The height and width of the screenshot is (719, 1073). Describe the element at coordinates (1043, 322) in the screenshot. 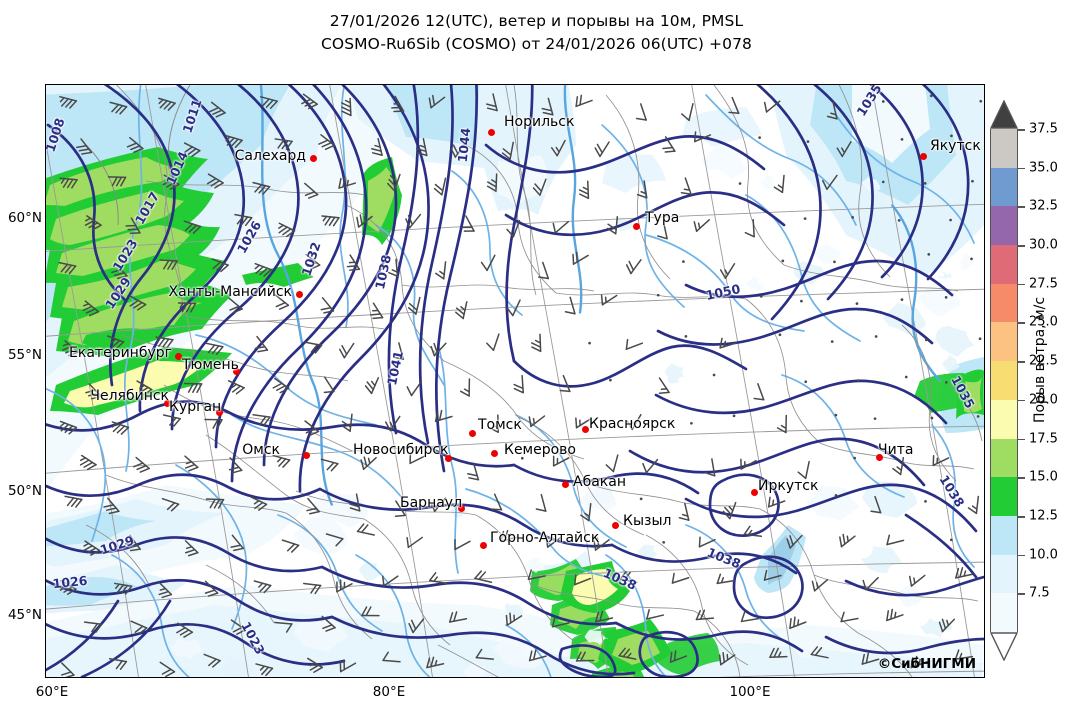

I see `colorbar-tick-label: 25.0` at that location.